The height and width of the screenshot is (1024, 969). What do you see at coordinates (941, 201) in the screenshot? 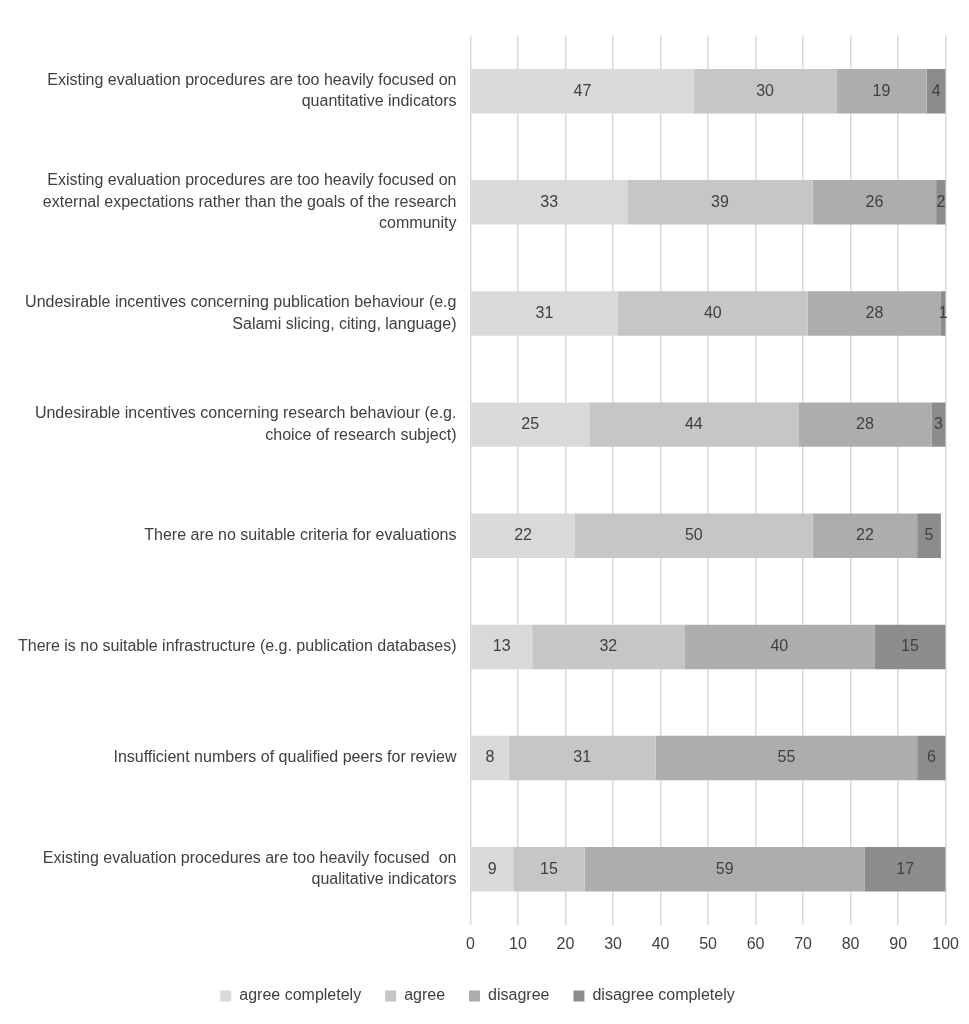
I see `data-label: 2` at bounding box center [941, 201].